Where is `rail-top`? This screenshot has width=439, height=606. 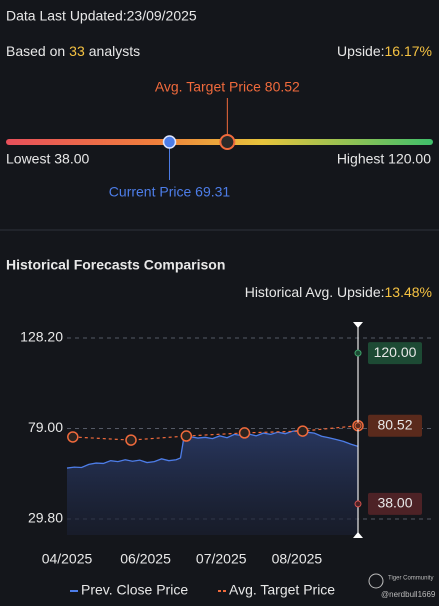
rail-top is located at coordinates (358, 325).